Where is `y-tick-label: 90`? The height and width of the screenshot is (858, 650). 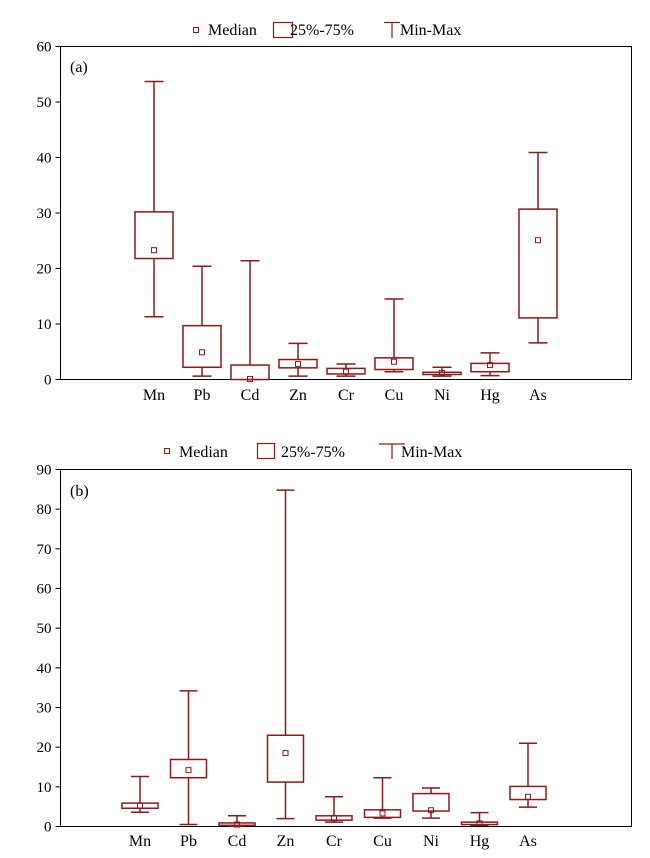 y-tick-label: 90 is located at coordinates (44, 471).